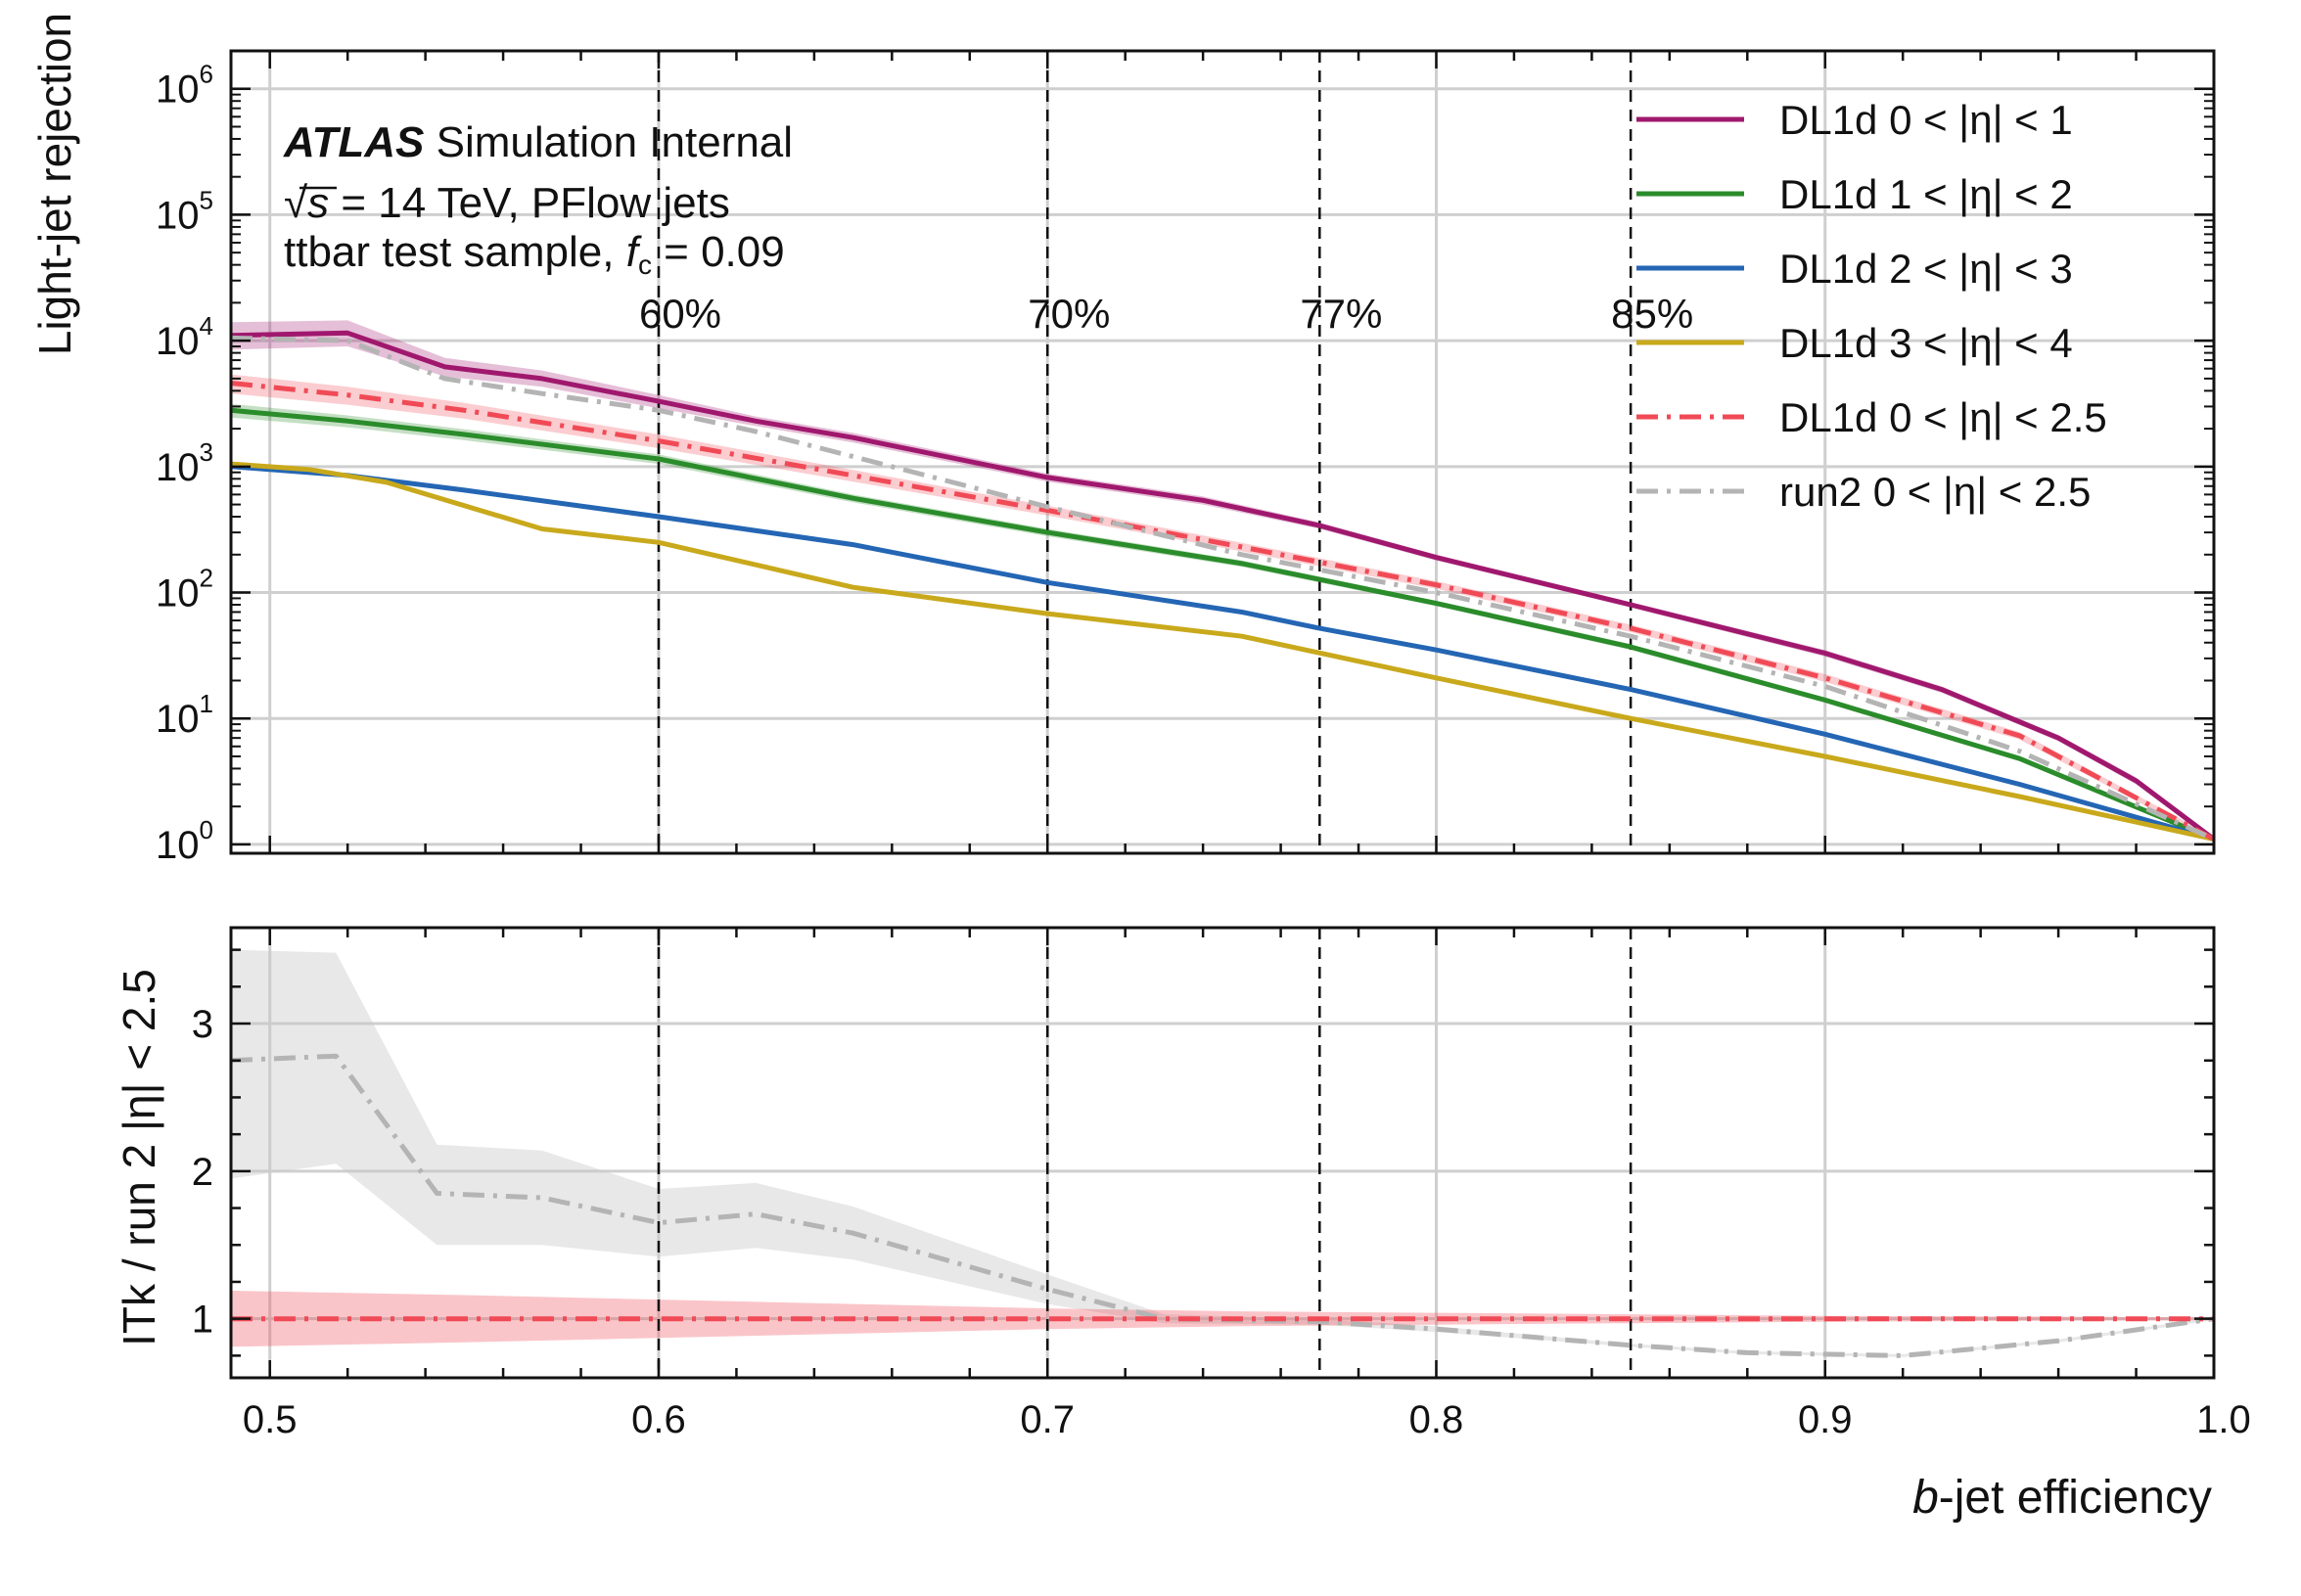  I want to click on main-y-tick-label: 10⁴, so click(185, 337).